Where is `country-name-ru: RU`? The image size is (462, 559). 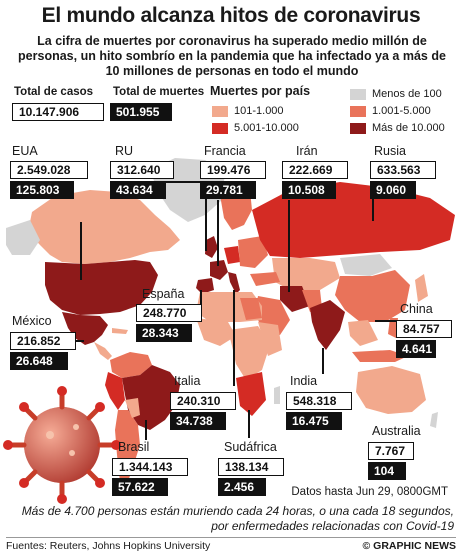 country-name-ru: RU is located at coordinates (124, 151).